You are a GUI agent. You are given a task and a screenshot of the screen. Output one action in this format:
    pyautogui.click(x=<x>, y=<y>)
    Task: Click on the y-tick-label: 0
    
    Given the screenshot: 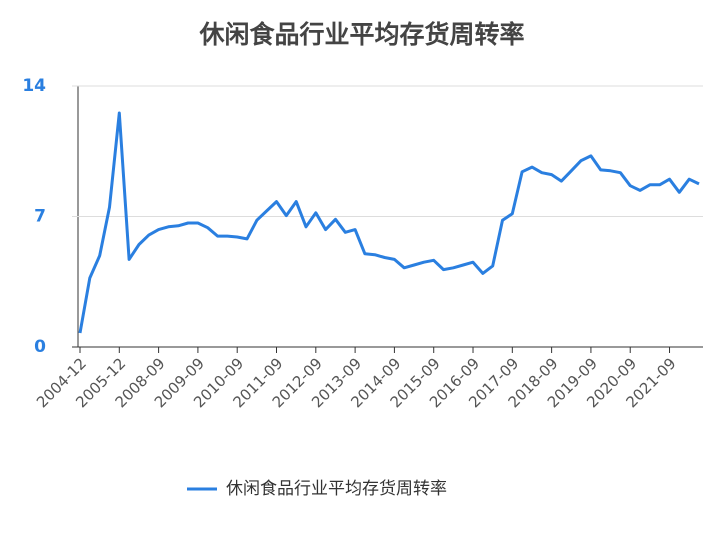 What is the action you would take?
    pyautogui.click(x=40, y=347)
    